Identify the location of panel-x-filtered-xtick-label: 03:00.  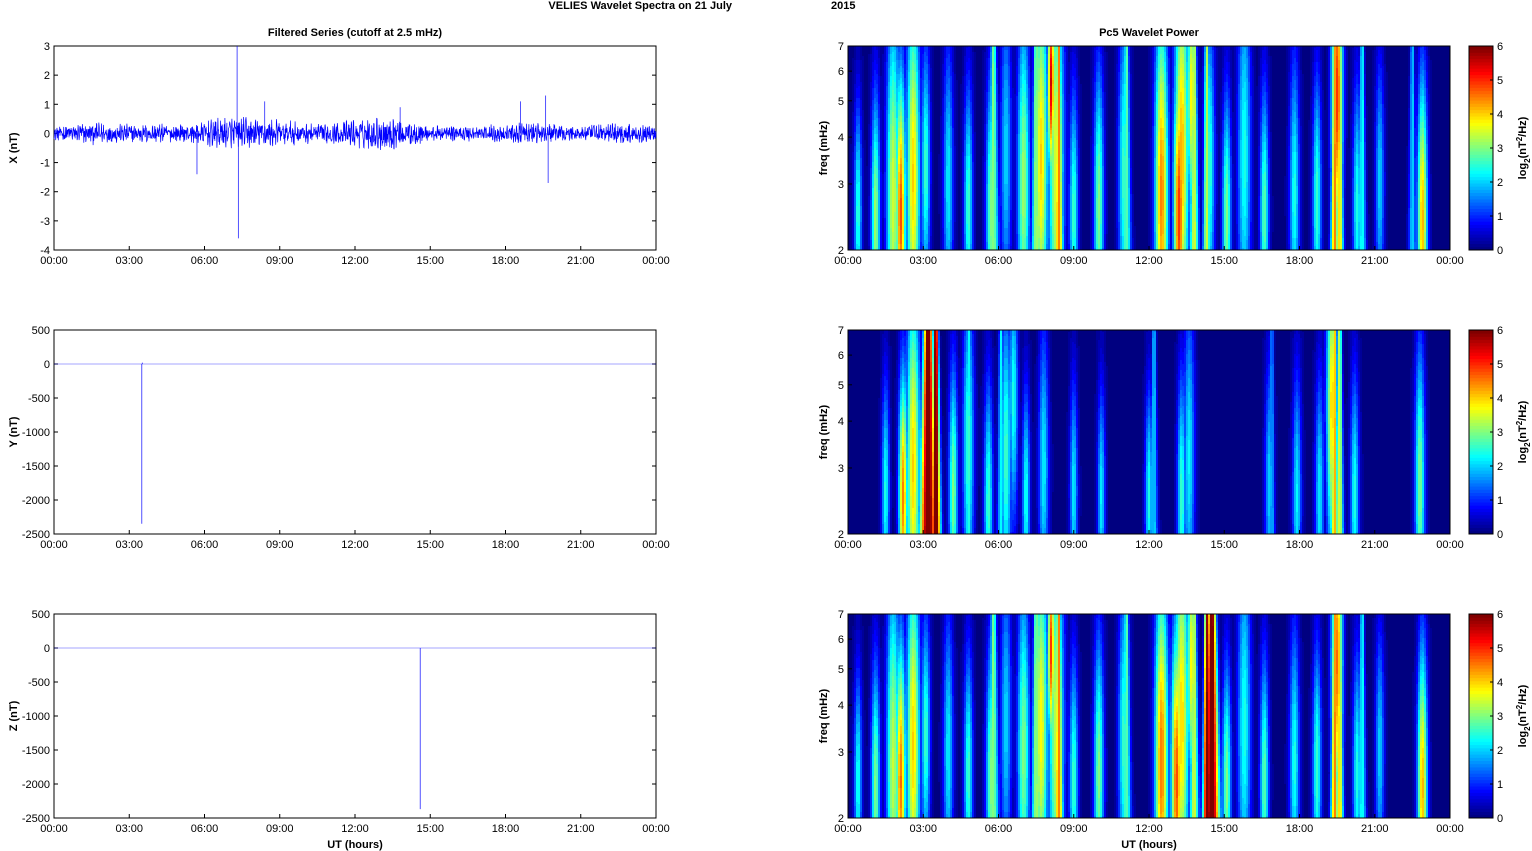
(129, 261).